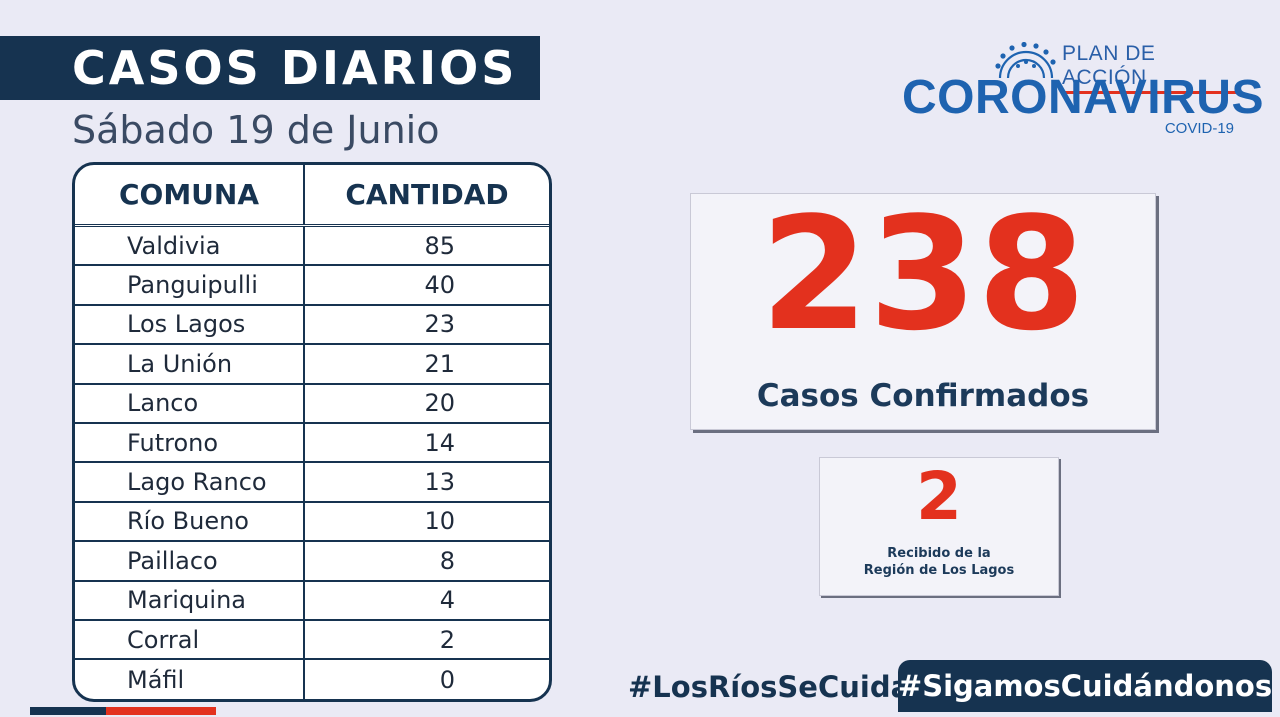 This screenshot has width=1280, height=717. What do you see at coordinates (439, 285) in the screenshot?
I see `cantidad-cell: 40` at bounding box center [439, 285].